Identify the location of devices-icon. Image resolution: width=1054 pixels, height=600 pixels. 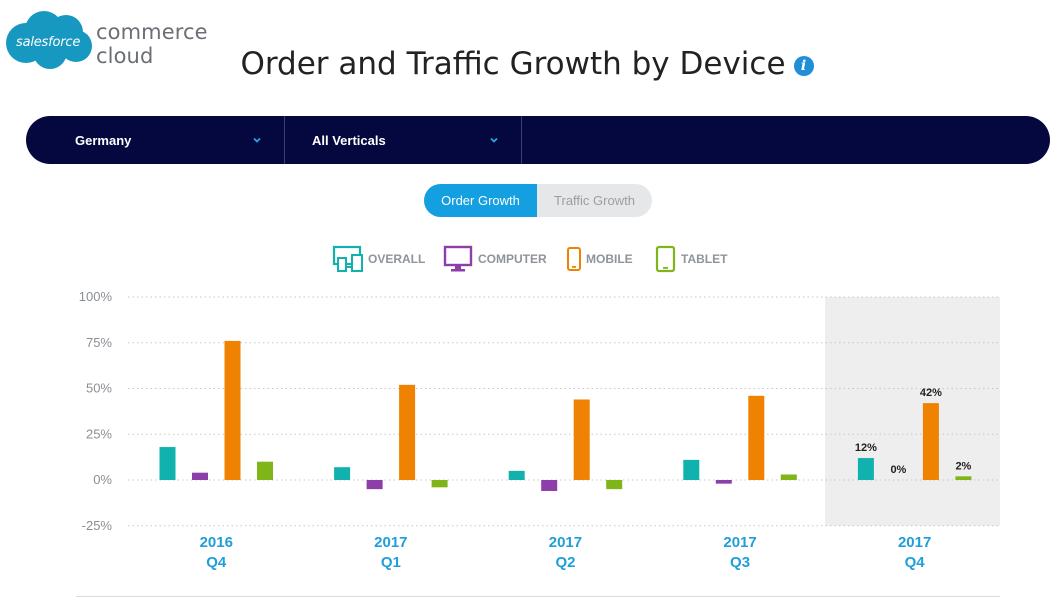
(347, 258).